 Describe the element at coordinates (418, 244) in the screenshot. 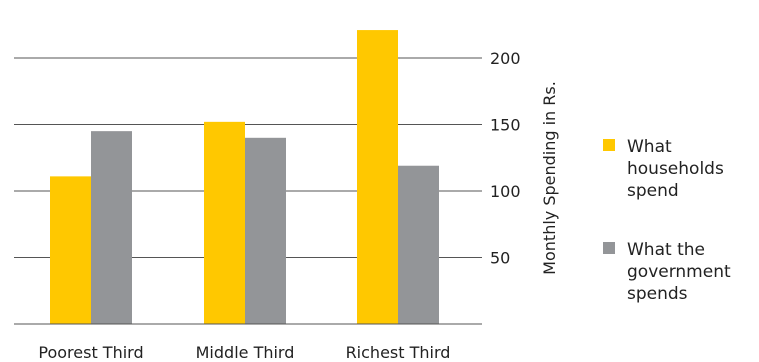

I see `bar-government-richest-third` at that location.